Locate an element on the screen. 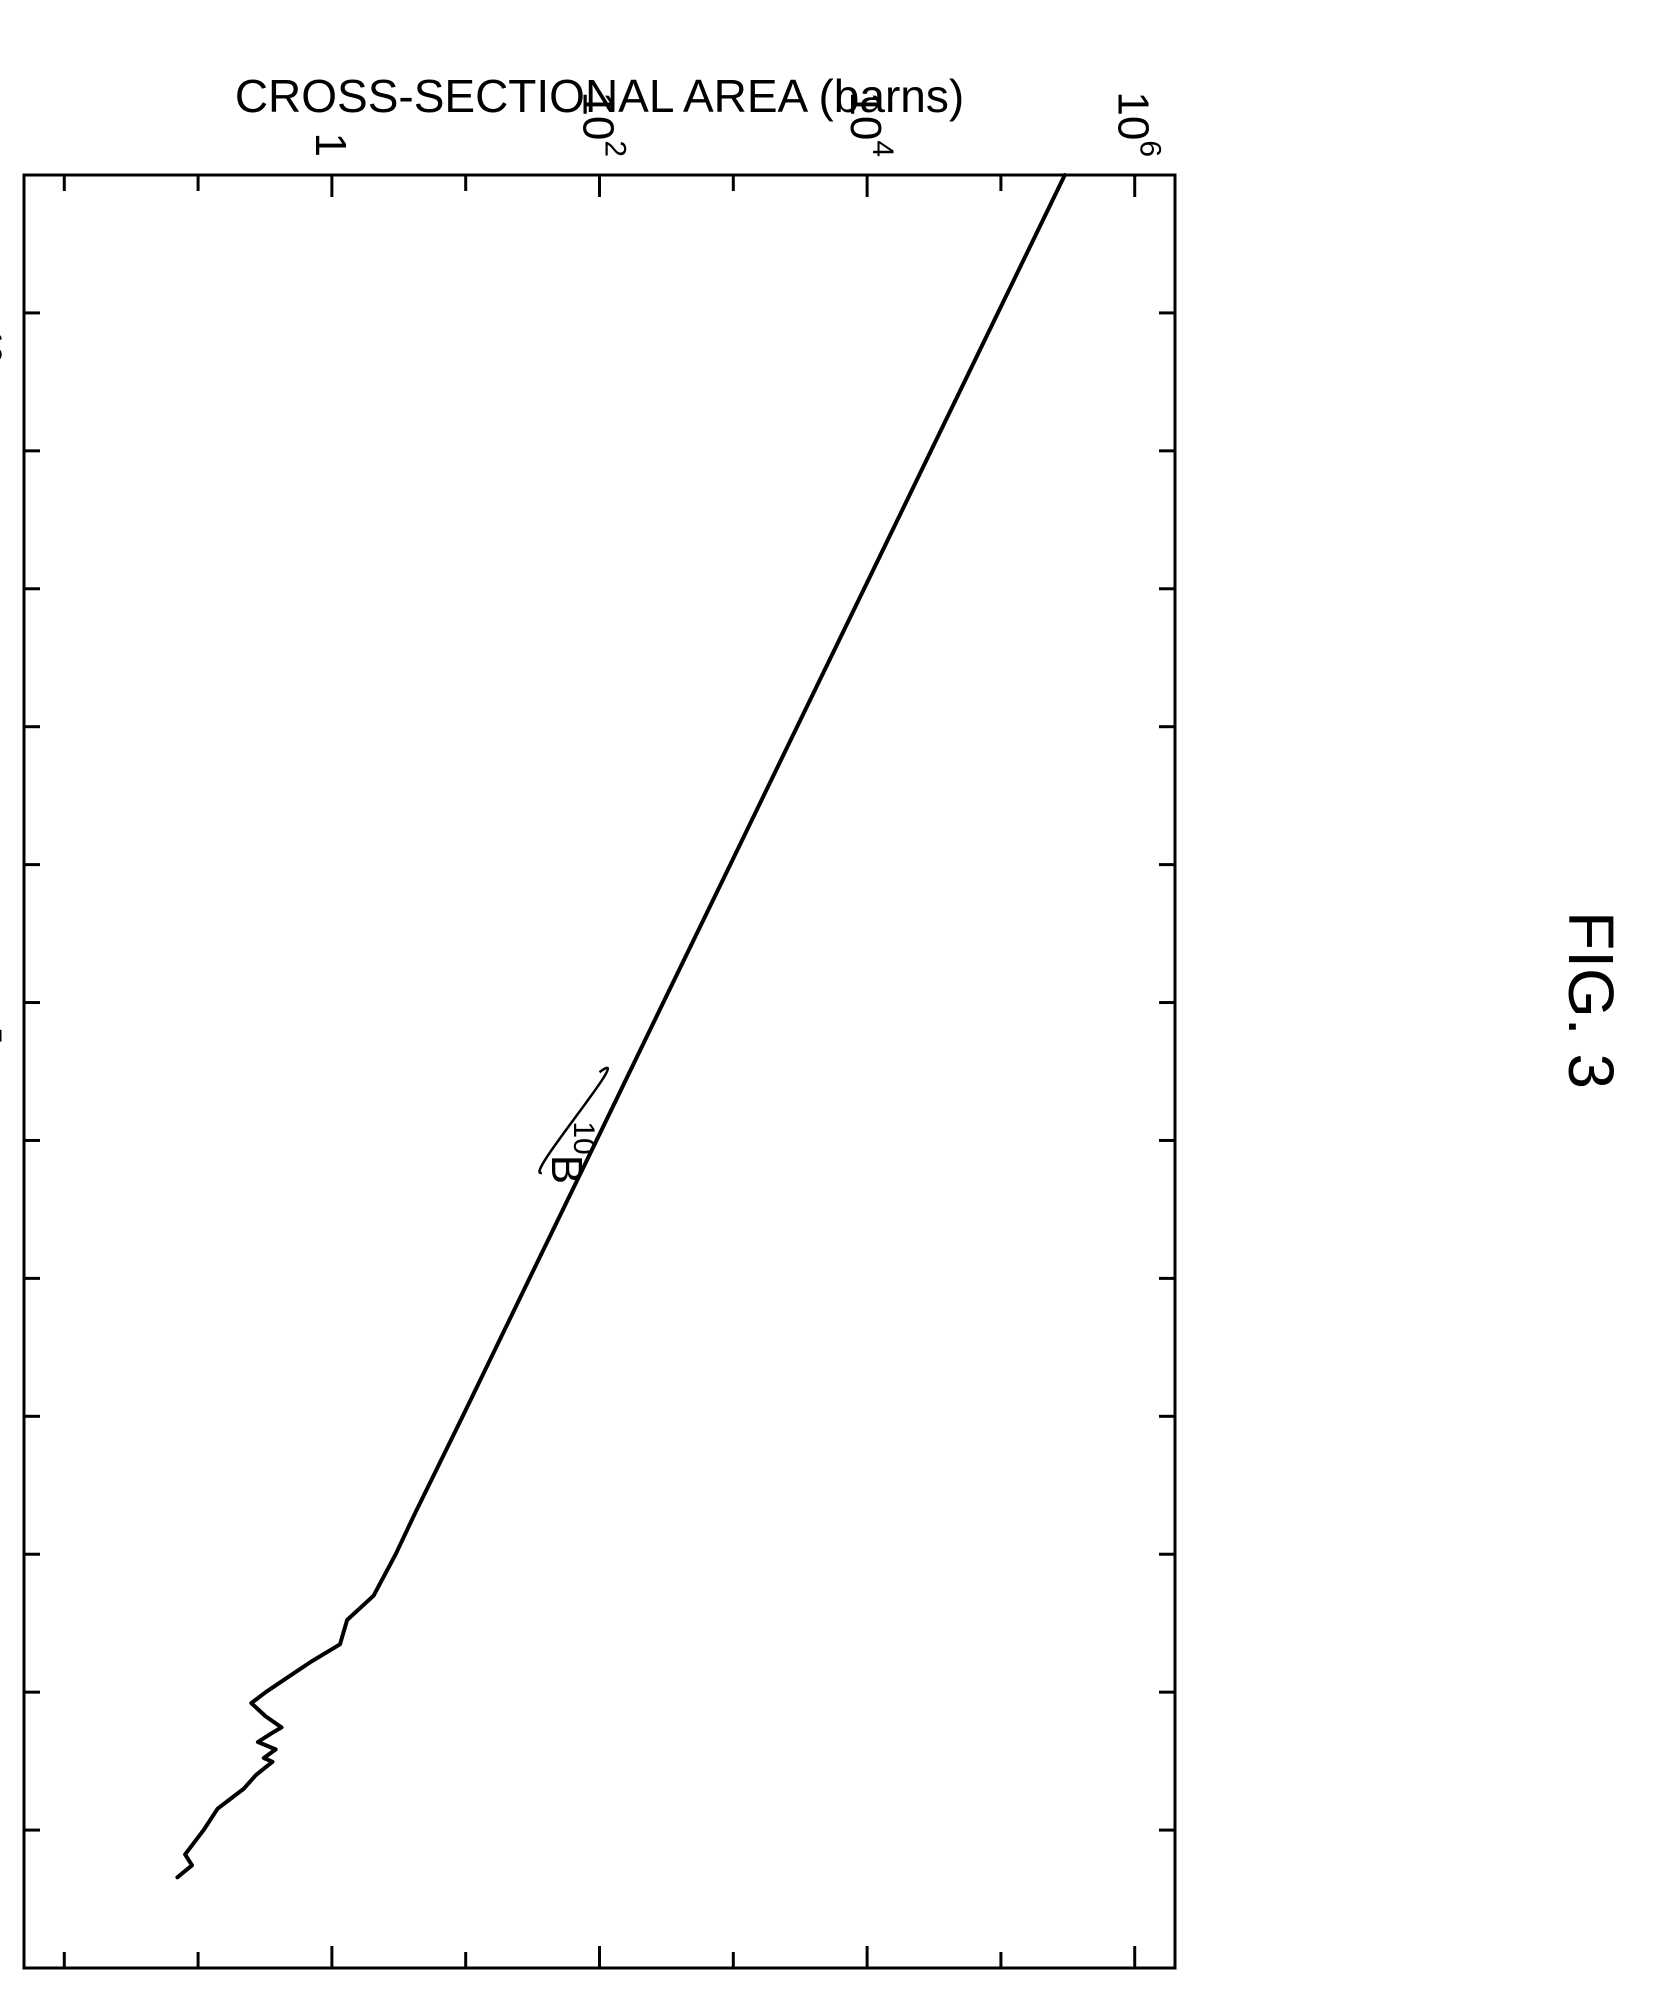 The width and height of the screenshot is (1654, 2001). y-axis-label: CROSS-SECTIONAL AREA (barns) is located at coordinates (599, 96).